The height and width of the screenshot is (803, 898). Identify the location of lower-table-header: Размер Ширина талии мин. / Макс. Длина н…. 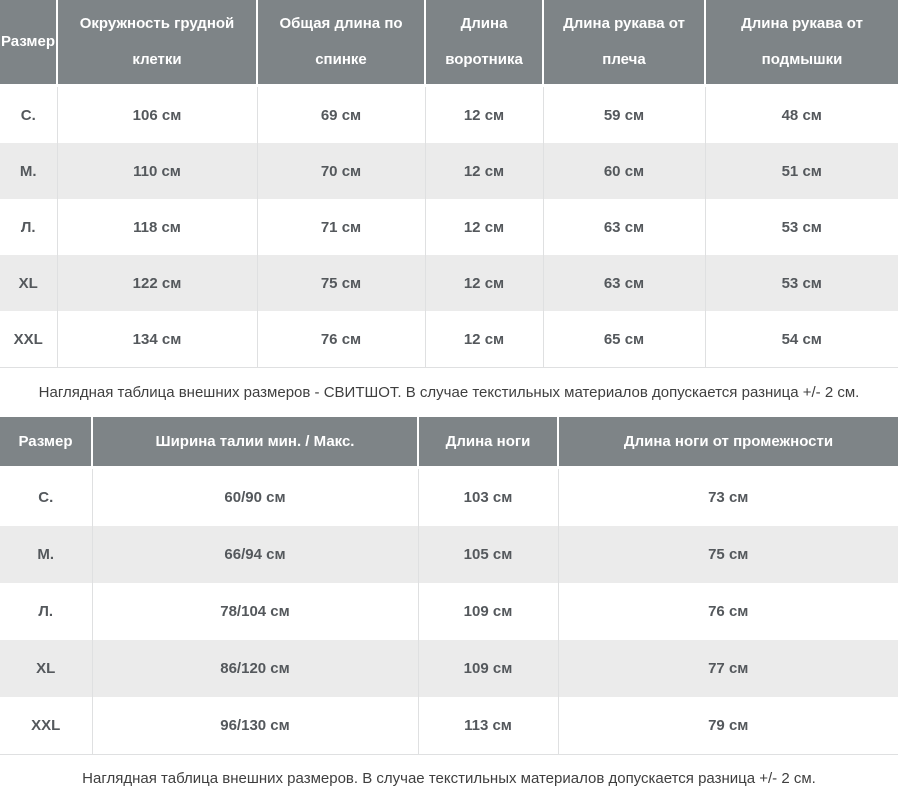
(449, 443).